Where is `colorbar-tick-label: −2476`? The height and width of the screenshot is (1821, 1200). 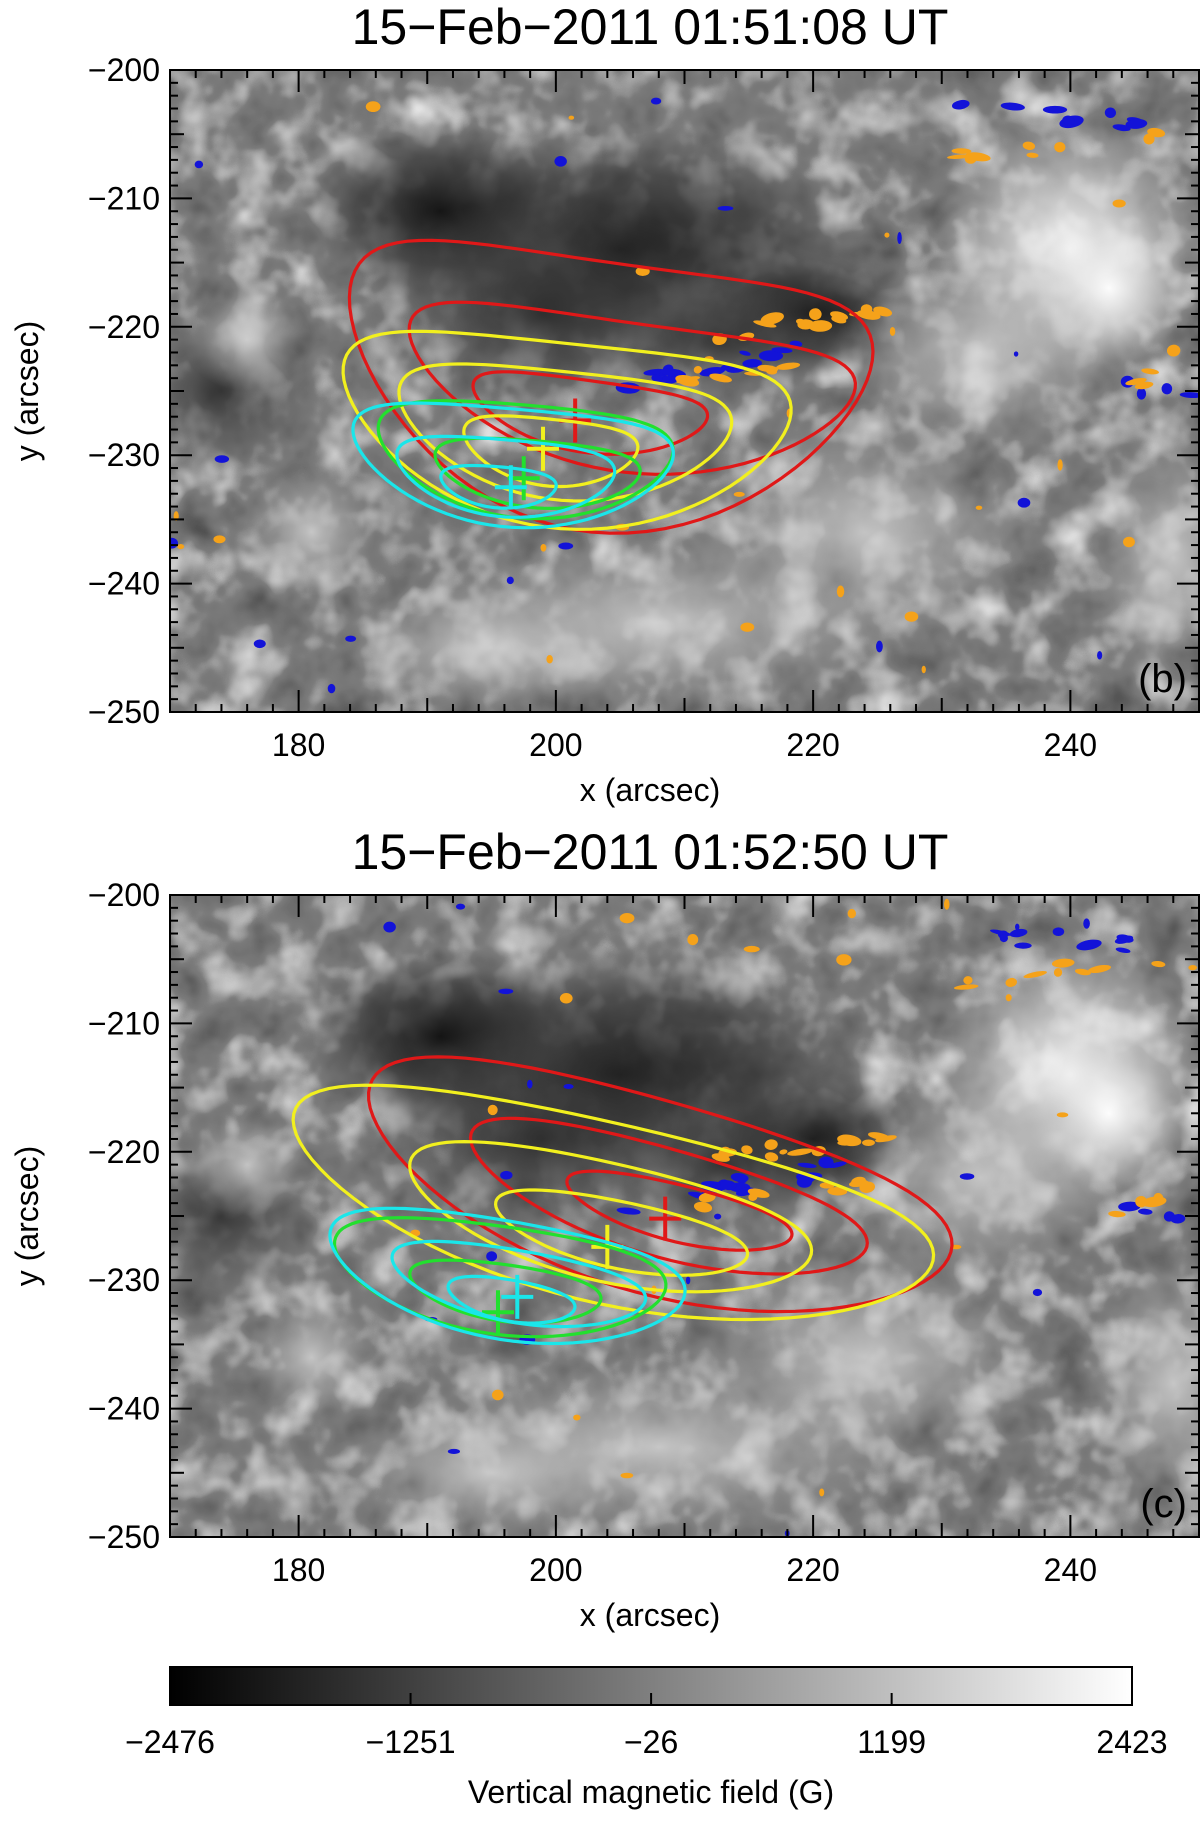 colorbar-tick-label: −2476 is located at coordinates (170, 1742).